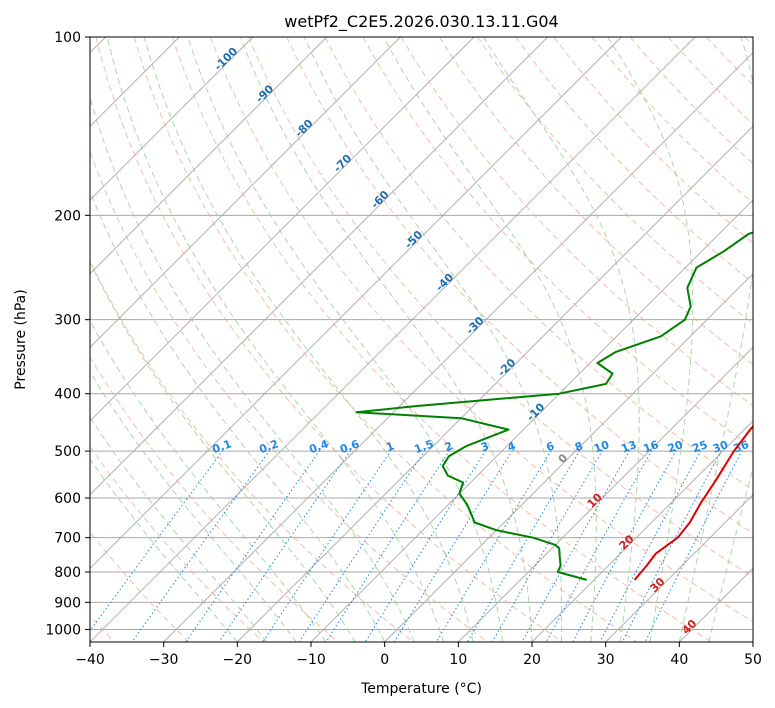 The width and height of the screenshot is (775, 708). Describe the element at coordinates (67, 573) in the screenshot. I see `y-tick-label: 800` at that location.